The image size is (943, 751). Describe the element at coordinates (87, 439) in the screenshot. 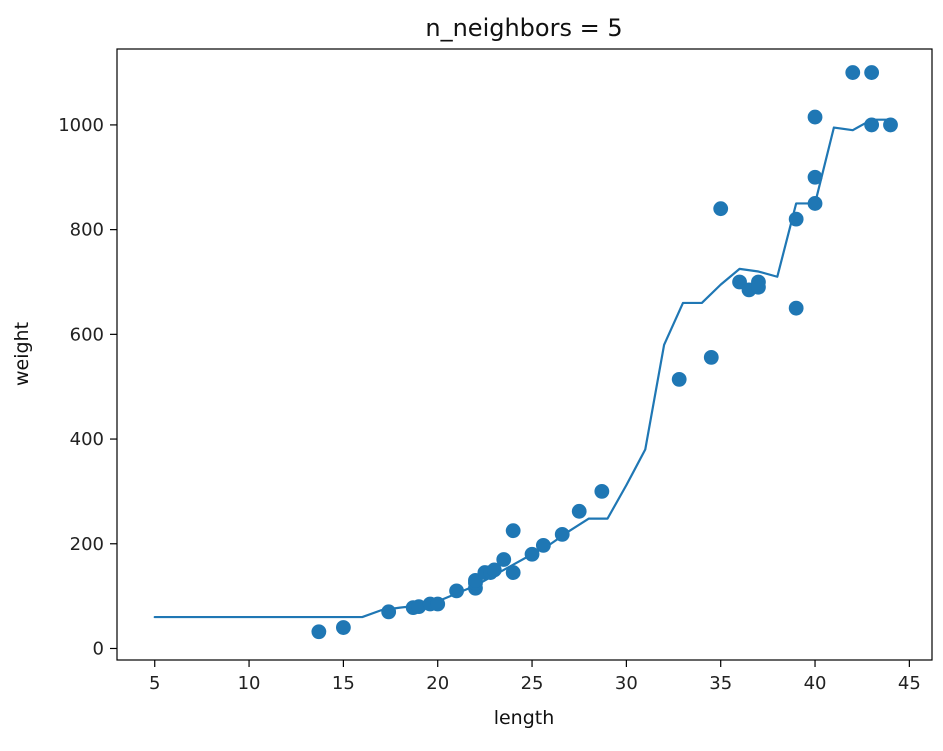

I see `y-tick-label: 400` at that location.